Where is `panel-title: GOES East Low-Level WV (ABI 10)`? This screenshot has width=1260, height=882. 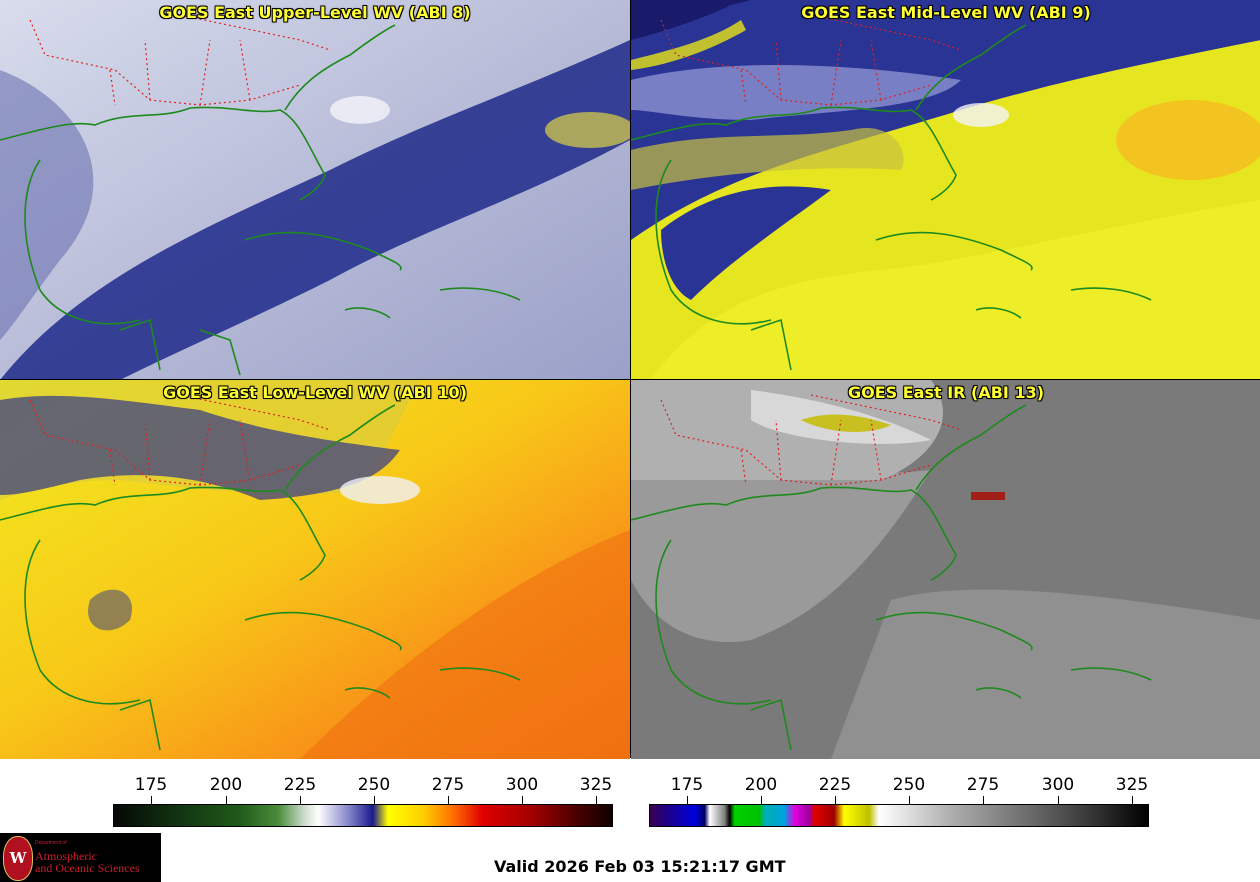
panel-title: GOES East Low-Level WV (ABI 10) is located at coordinates (315, 392).